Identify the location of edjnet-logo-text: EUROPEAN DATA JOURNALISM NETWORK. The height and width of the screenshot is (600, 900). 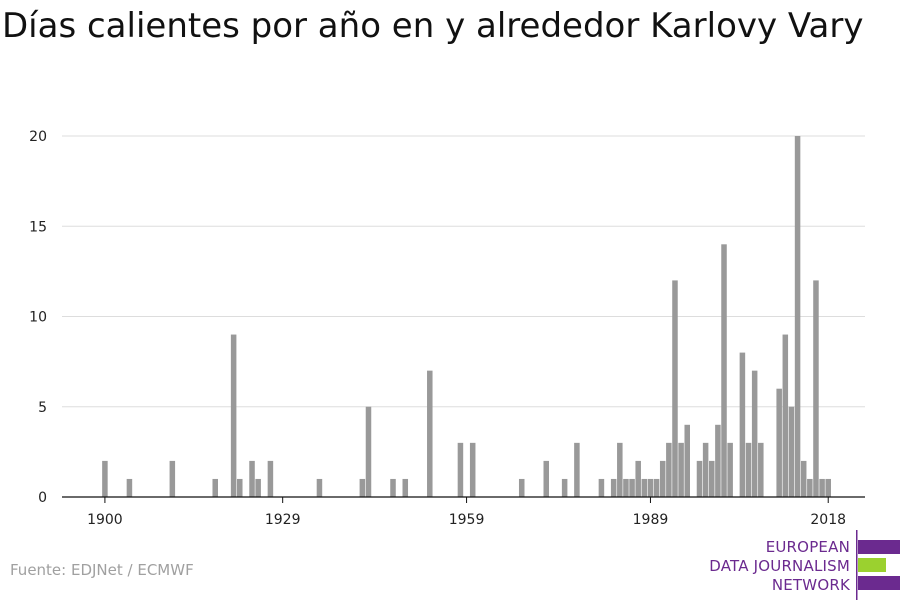
(779, 566).